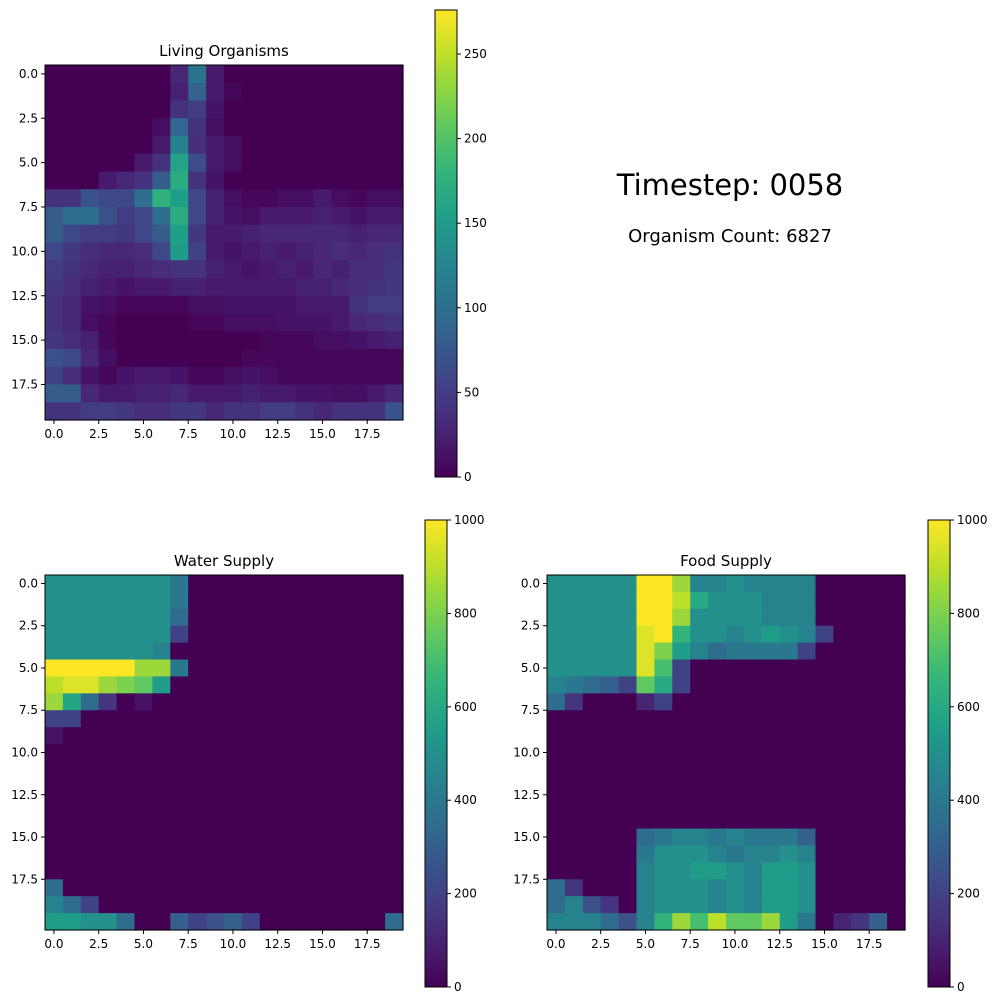 Image resolution: width=1000 pixels, height=1000 pixels. Describe the element at coordinates (526, 795) in the screenshot. I see `y-tick-label: 12.5` at that location.